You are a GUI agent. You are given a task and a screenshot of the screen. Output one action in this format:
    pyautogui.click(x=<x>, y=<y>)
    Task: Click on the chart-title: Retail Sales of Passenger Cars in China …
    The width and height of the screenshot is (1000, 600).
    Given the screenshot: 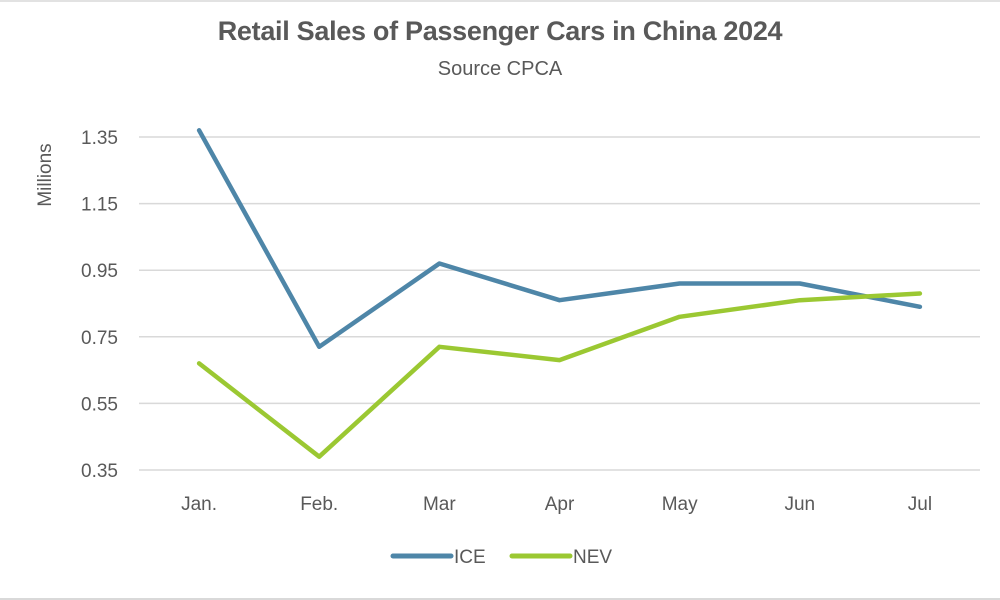 What is the action you would take?
    pyautogui.click(x=500, y=31)
    